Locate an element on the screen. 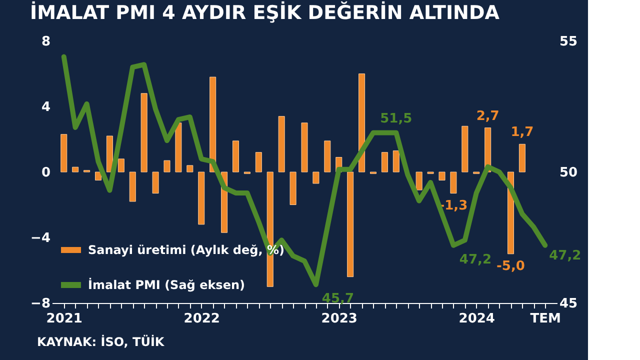  data-label: -5,0 is located at coordinates (510, 266).